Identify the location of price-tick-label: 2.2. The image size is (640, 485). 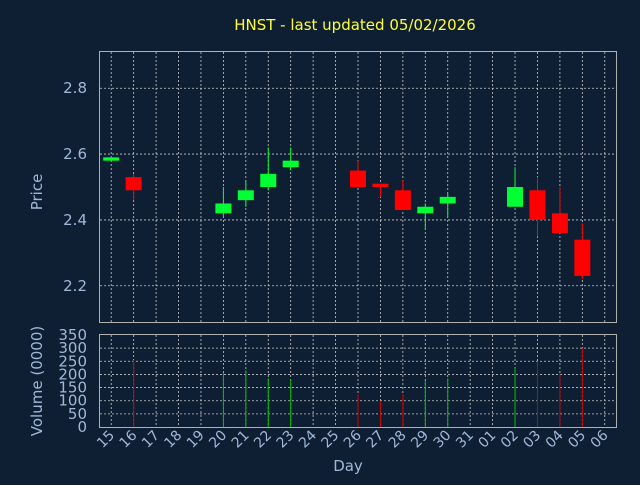
(75, 286).